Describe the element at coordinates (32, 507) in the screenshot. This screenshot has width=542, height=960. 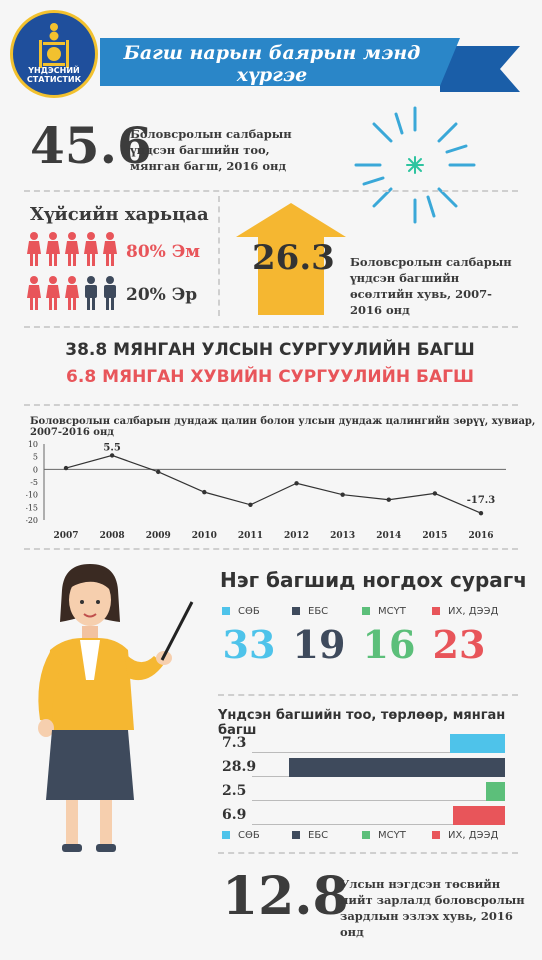
I see `y-tick-label: -15` at that location.